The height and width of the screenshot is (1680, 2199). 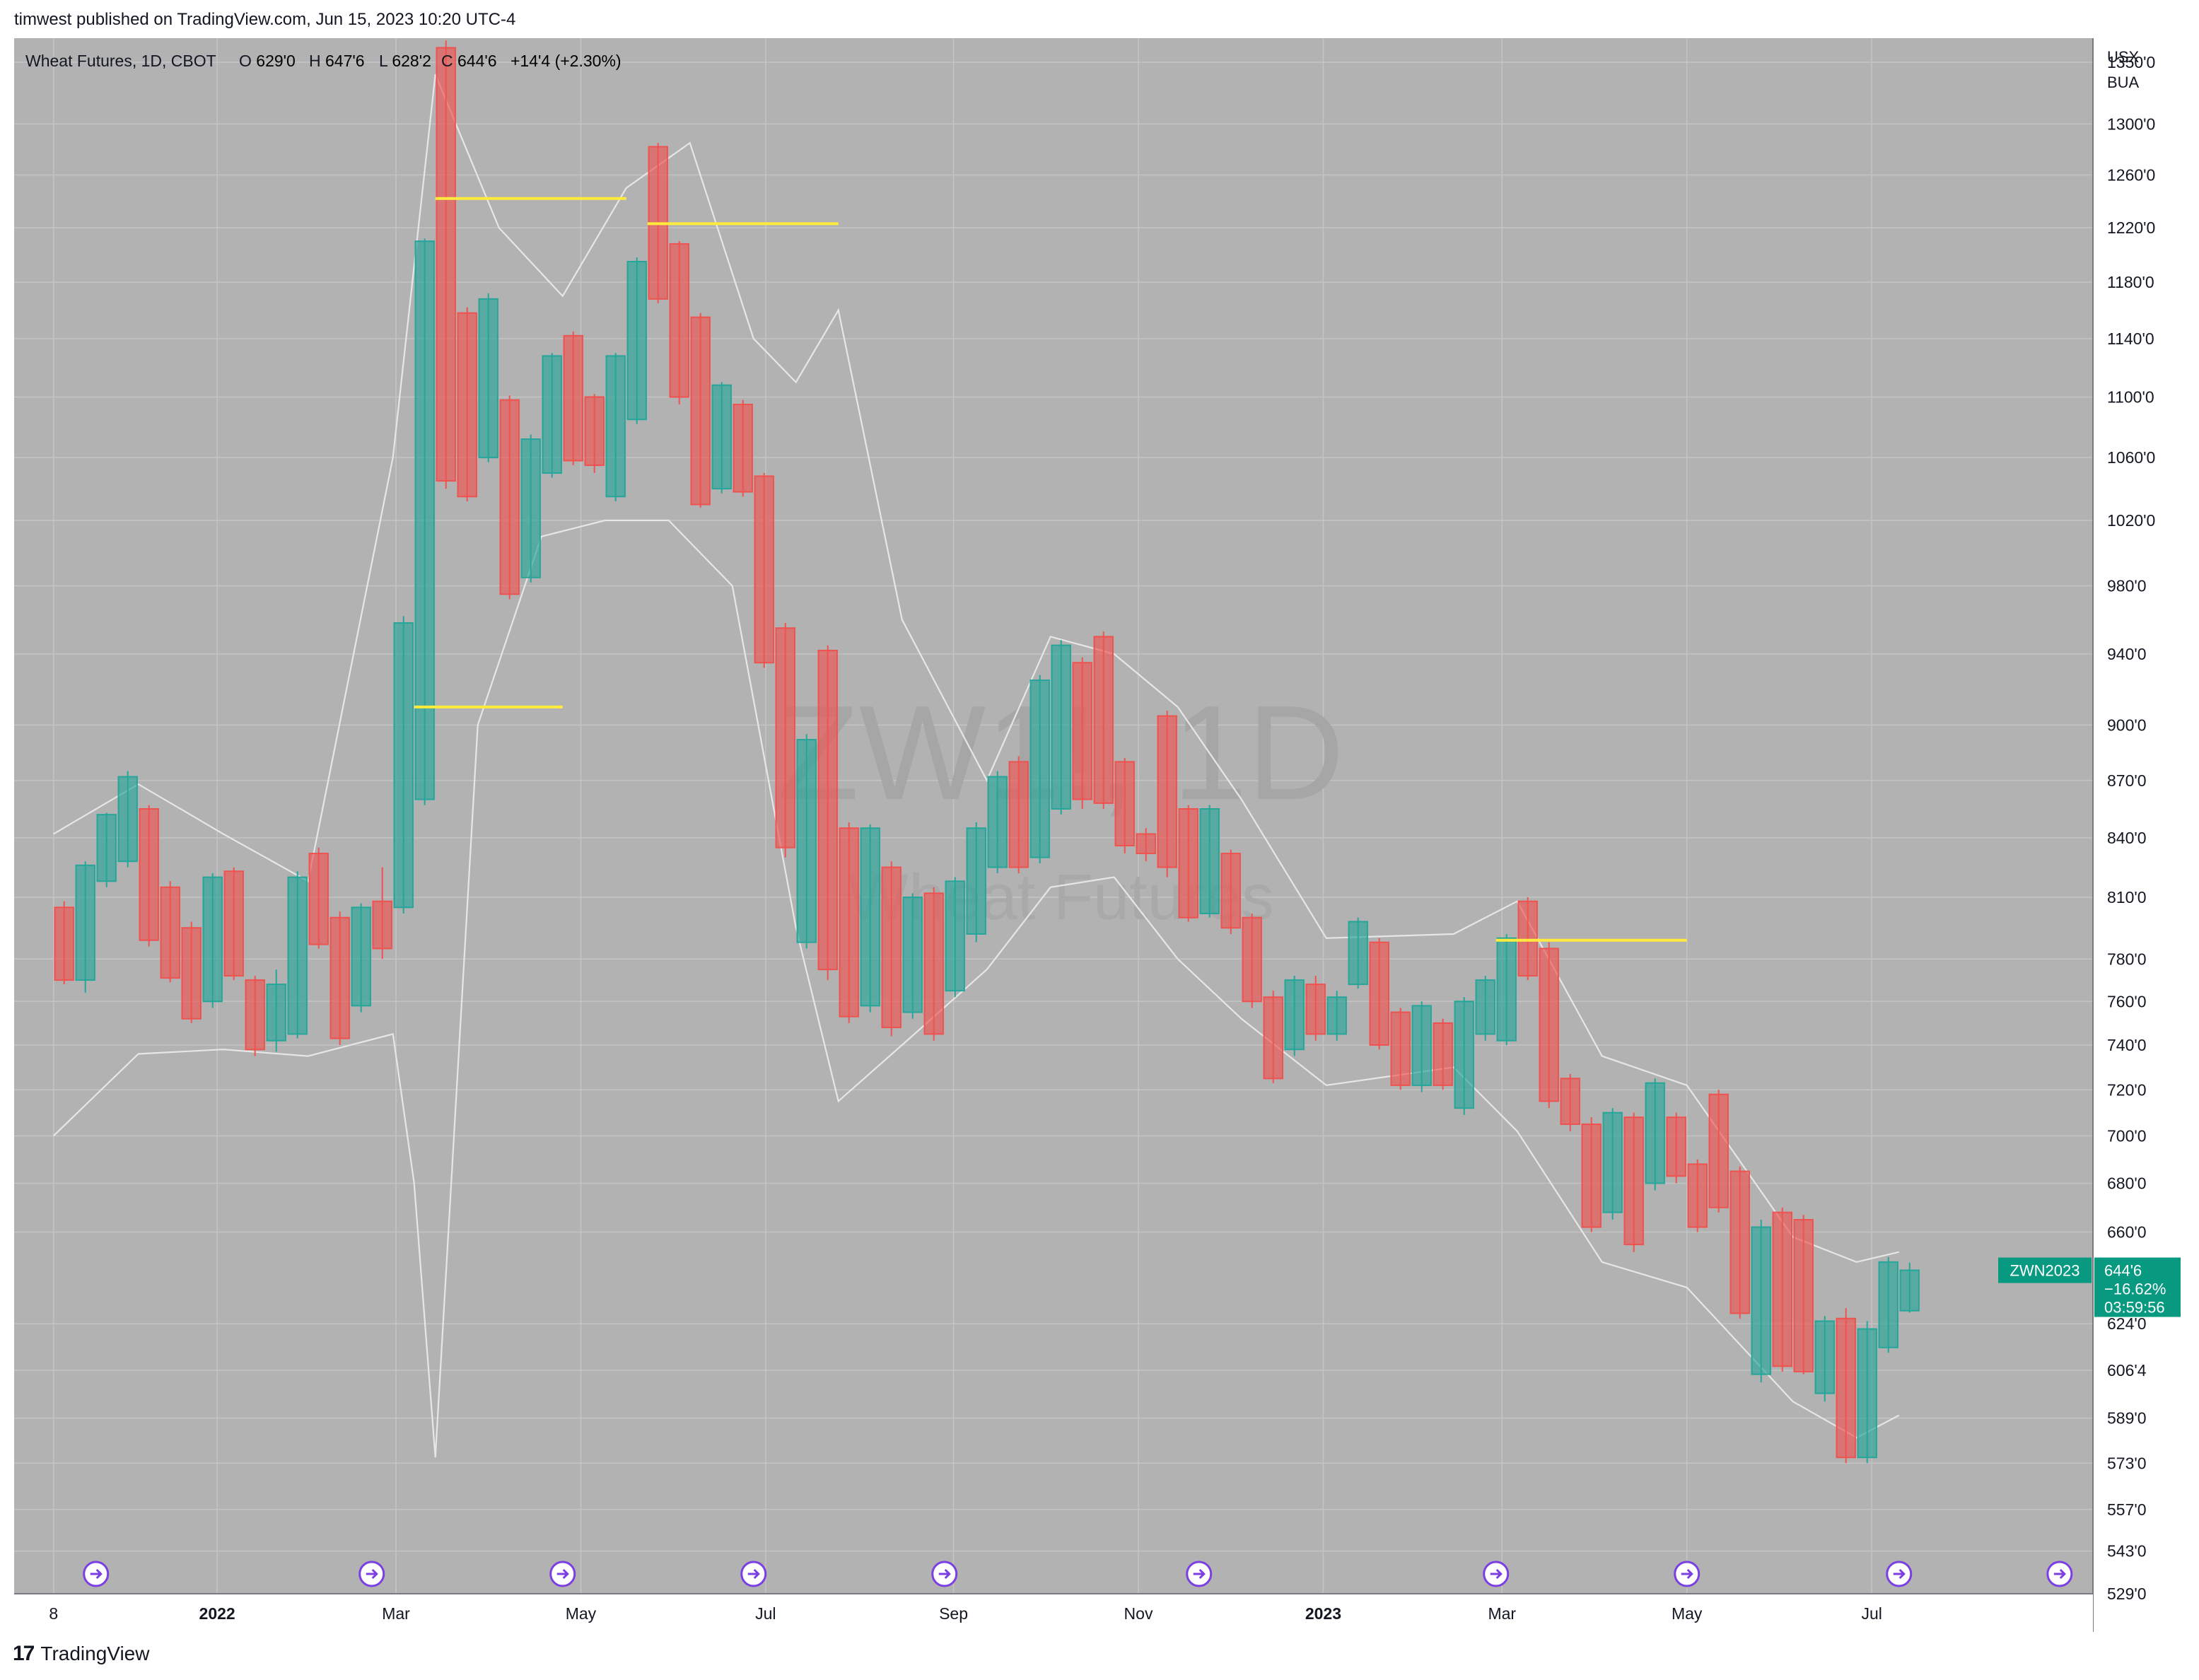 What do you see at coordinates (2127, 1463) in the screenshot?
I see `price-tick-label: 573'0` at bounding box center [2127, 1463].